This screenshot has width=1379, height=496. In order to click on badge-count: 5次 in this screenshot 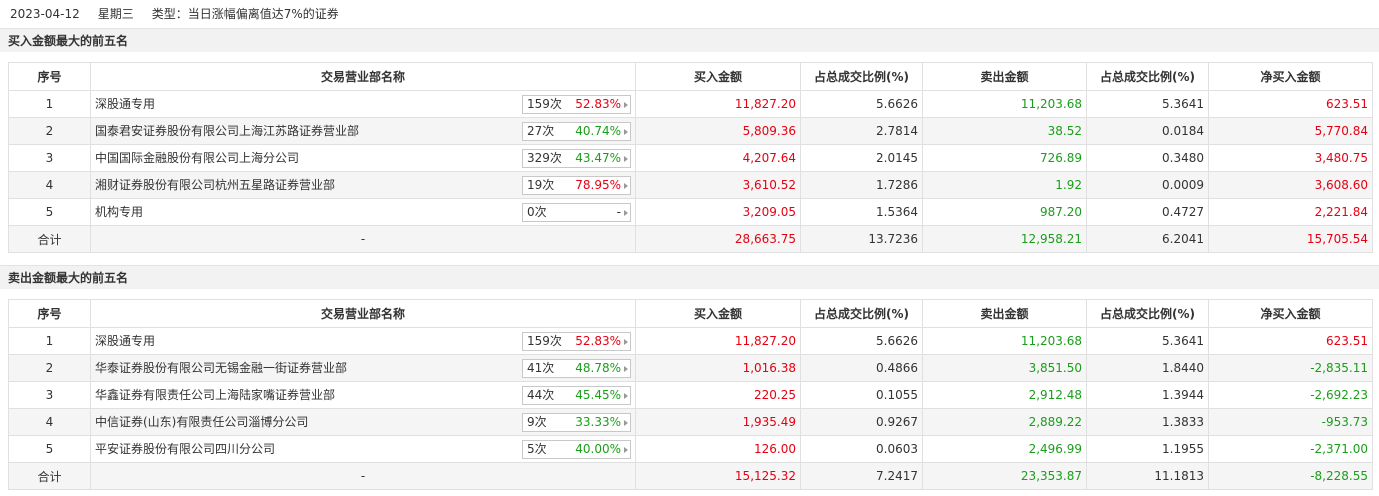, I will do `click(537, 448)`.